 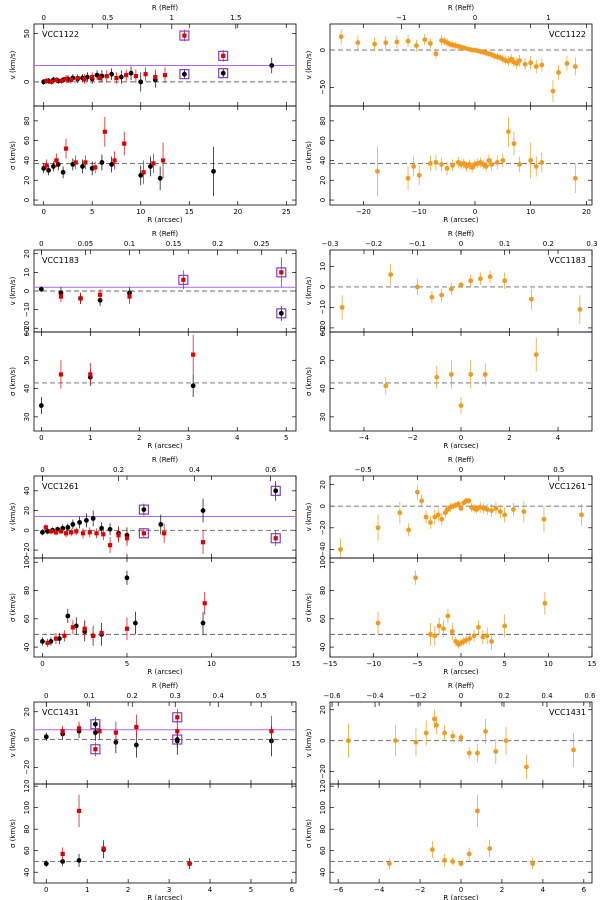 What do you see at coordinates (13, 155) in the screenshot?
I see `y-axis-label: σ (km/s)` at bounding box center [13, 155].